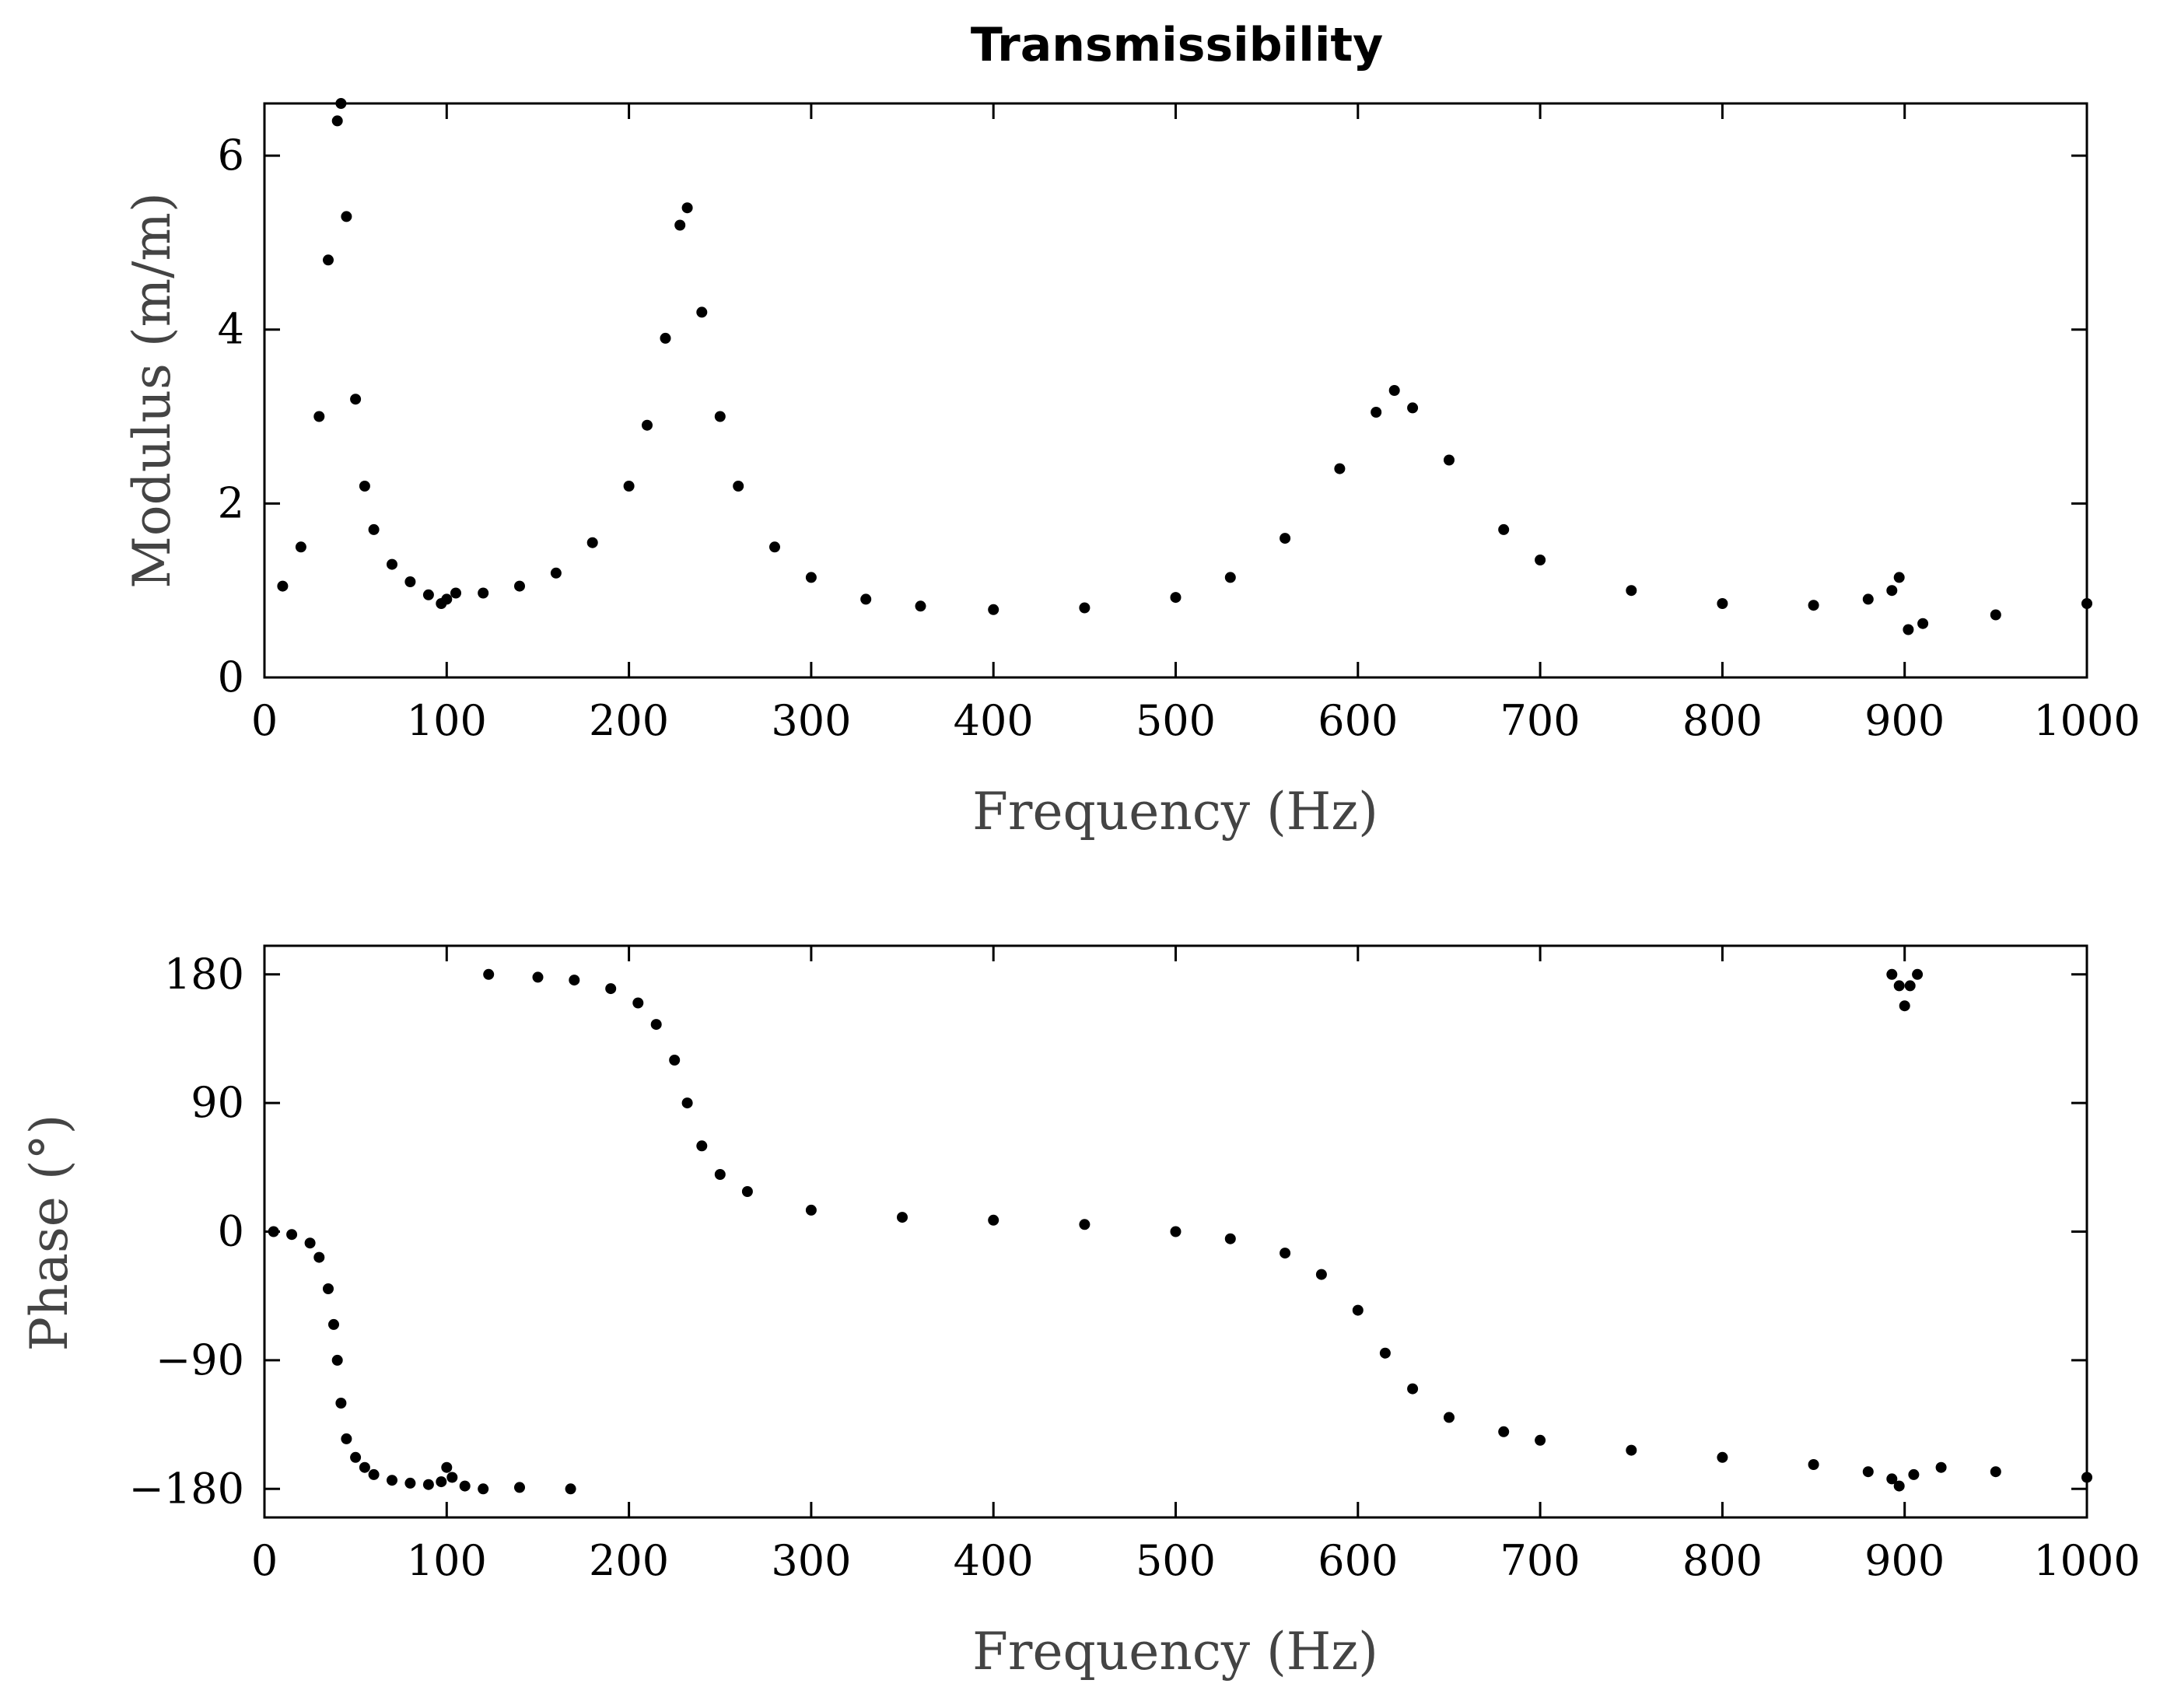 The height and width of the screenshot is (1708, 2160). What do you see at coordinates (1177, 45) in the screenshot?
I see `chart-title: Transmissibility` at bounding box center [1177, 45].